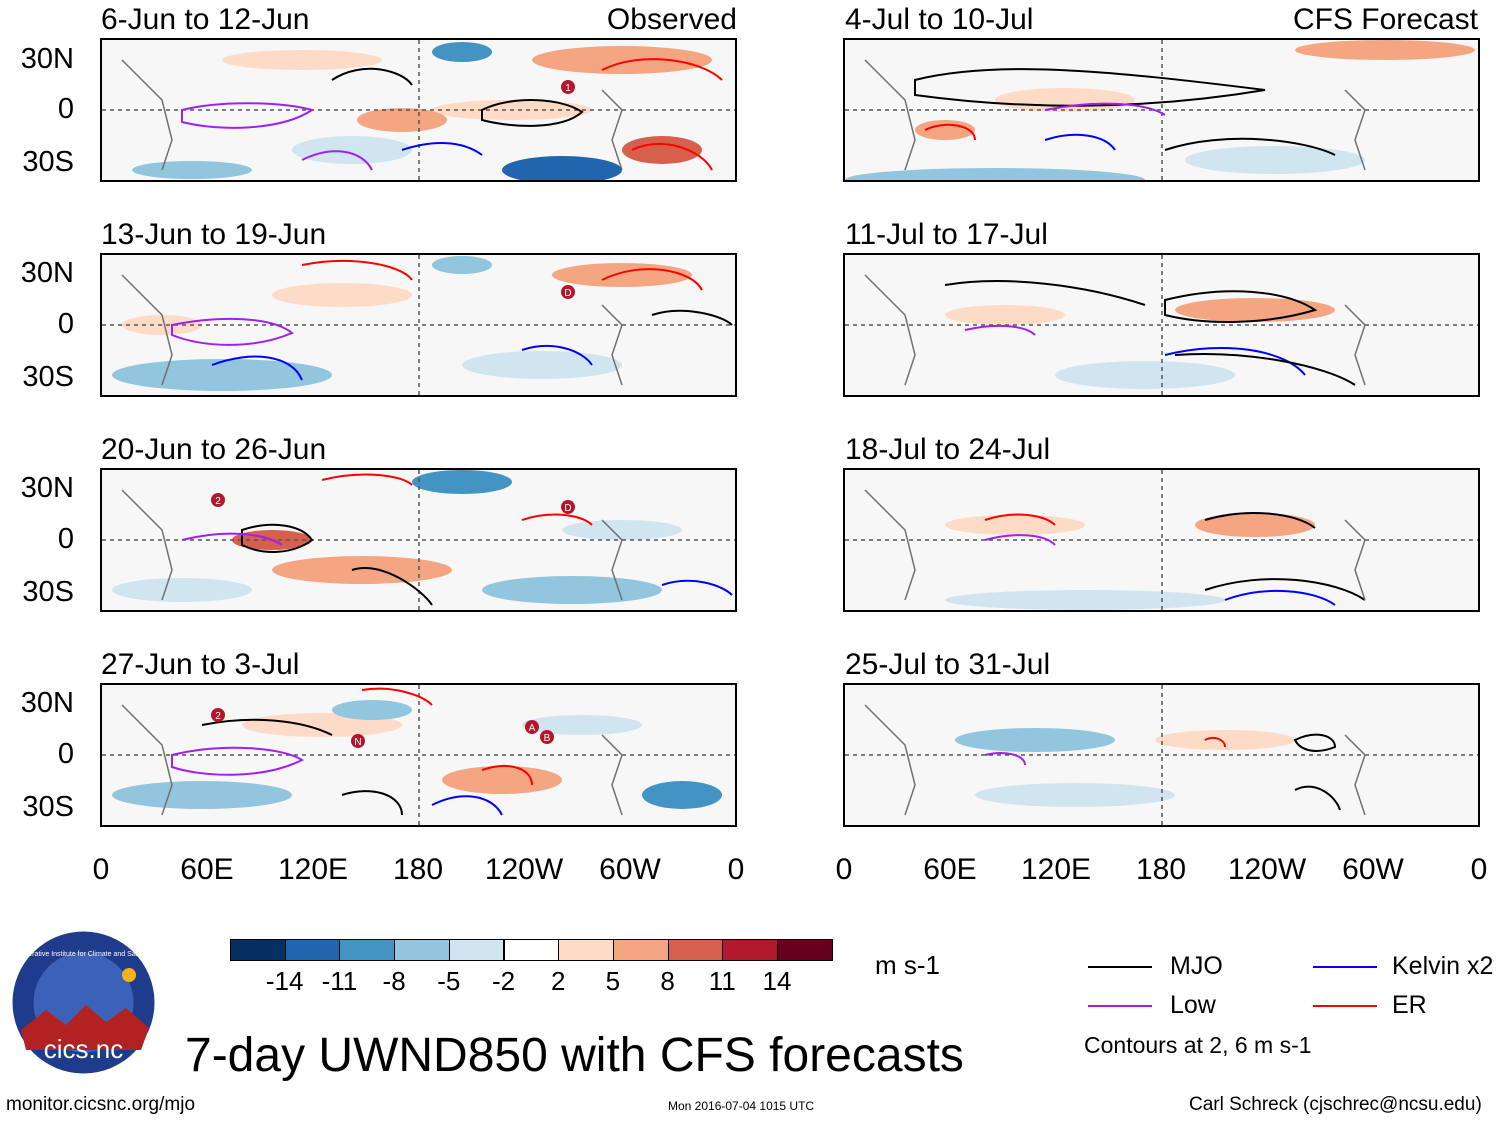  Describe the element at coordinates (205, 19) in the screenshot. I see `panel-title: 6-Jun to 12-Jun` at that location.